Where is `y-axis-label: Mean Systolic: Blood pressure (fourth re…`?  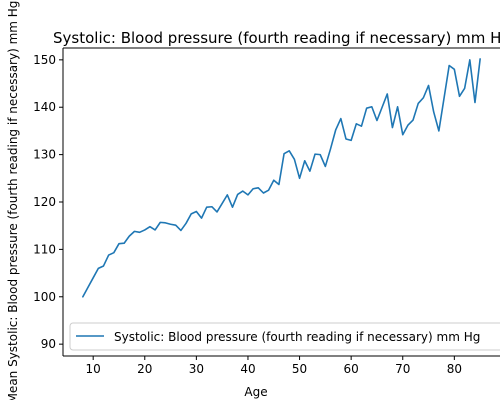
y-axis-label: Mean Systolic: Blood pressure (fourth re… is located at coordinates (13, 200).